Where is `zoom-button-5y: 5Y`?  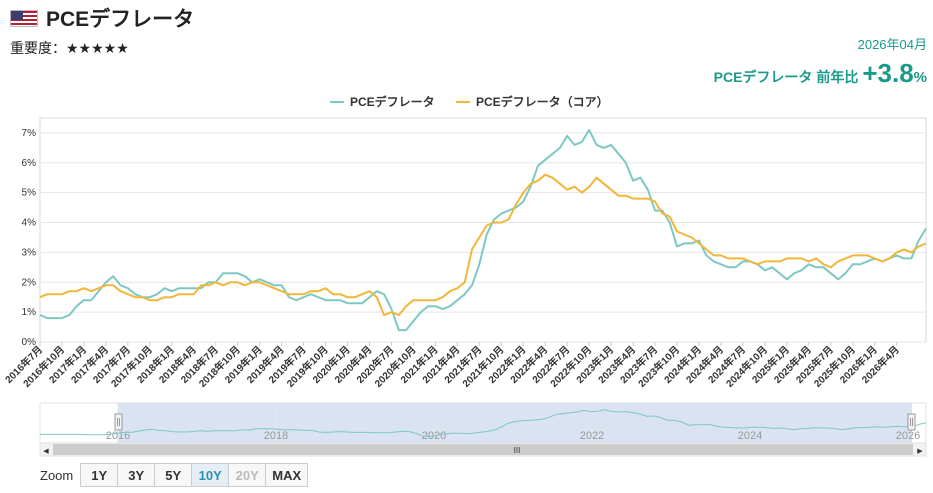
zoom-button-5y: 5Y is located at coordinates (173, 475).